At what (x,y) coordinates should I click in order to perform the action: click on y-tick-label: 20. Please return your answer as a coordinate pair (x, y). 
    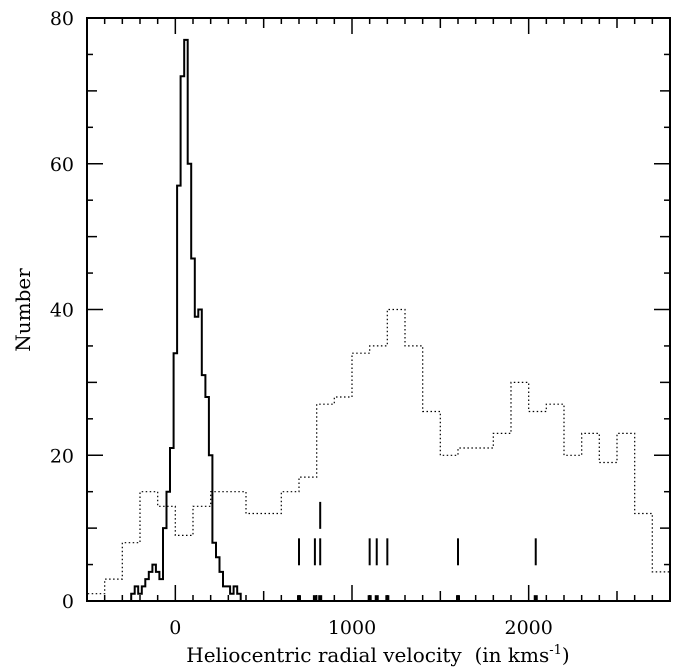
    Looking at the image, I should click on (62, 456).